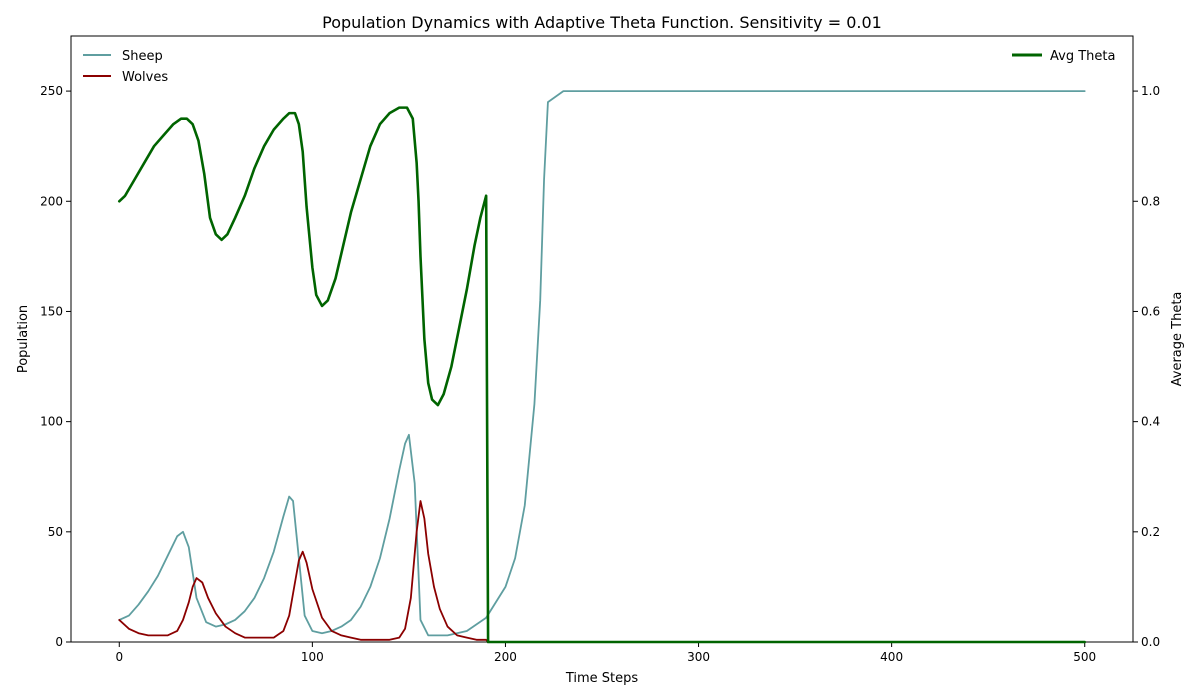 This screenshot has height=700, width=1200. I want to click on y2-tick-label: 0.2, so click(1150, 532).